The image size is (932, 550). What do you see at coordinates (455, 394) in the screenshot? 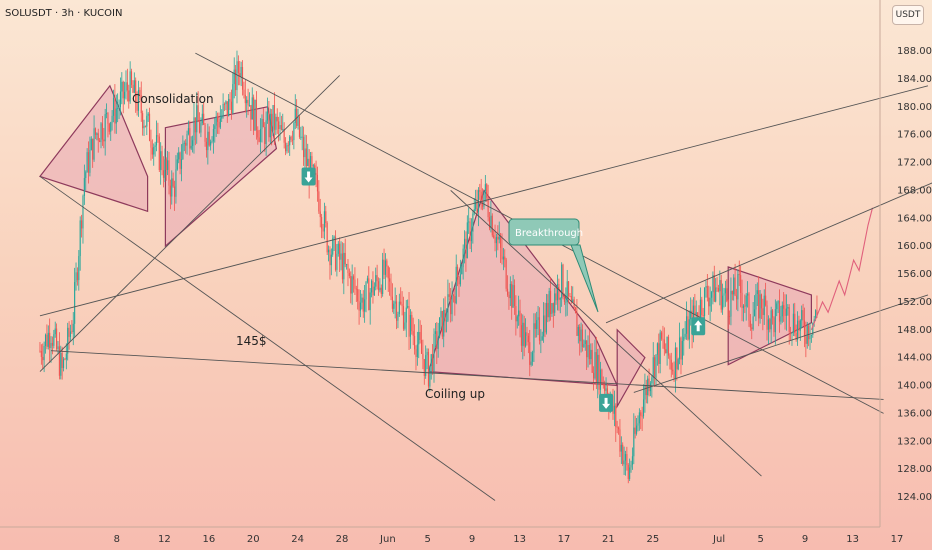
I see `coiling-label: Coiling up` at bounding box center [455, 394].